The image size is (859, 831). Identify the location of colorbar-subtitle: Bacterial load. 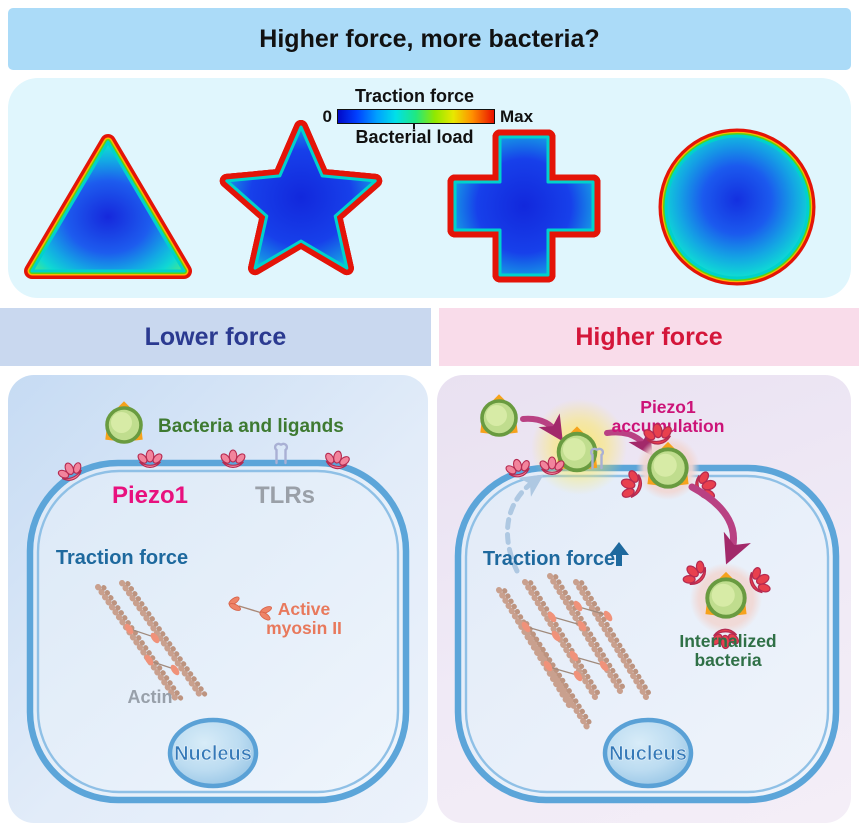
(414, 137).